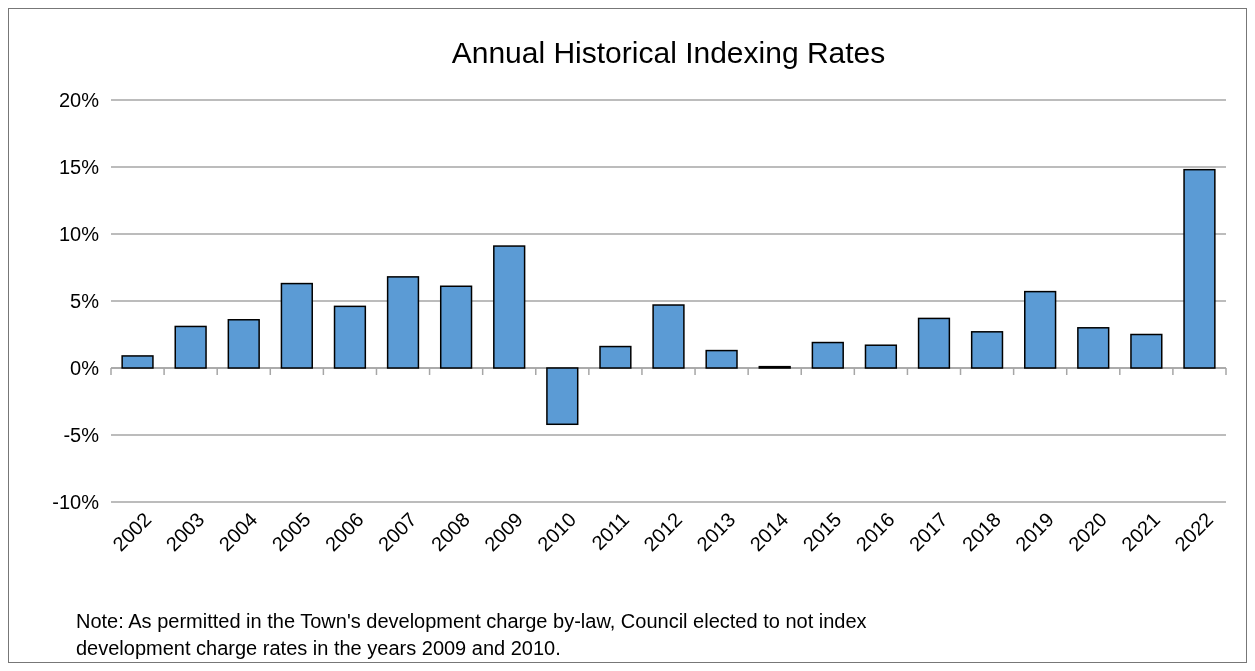  What do you see at coordinates (668, 52) in the screenshot?
I see `chart-title: Annual Historical Indexing Rates` at bounding box center [668, 52].